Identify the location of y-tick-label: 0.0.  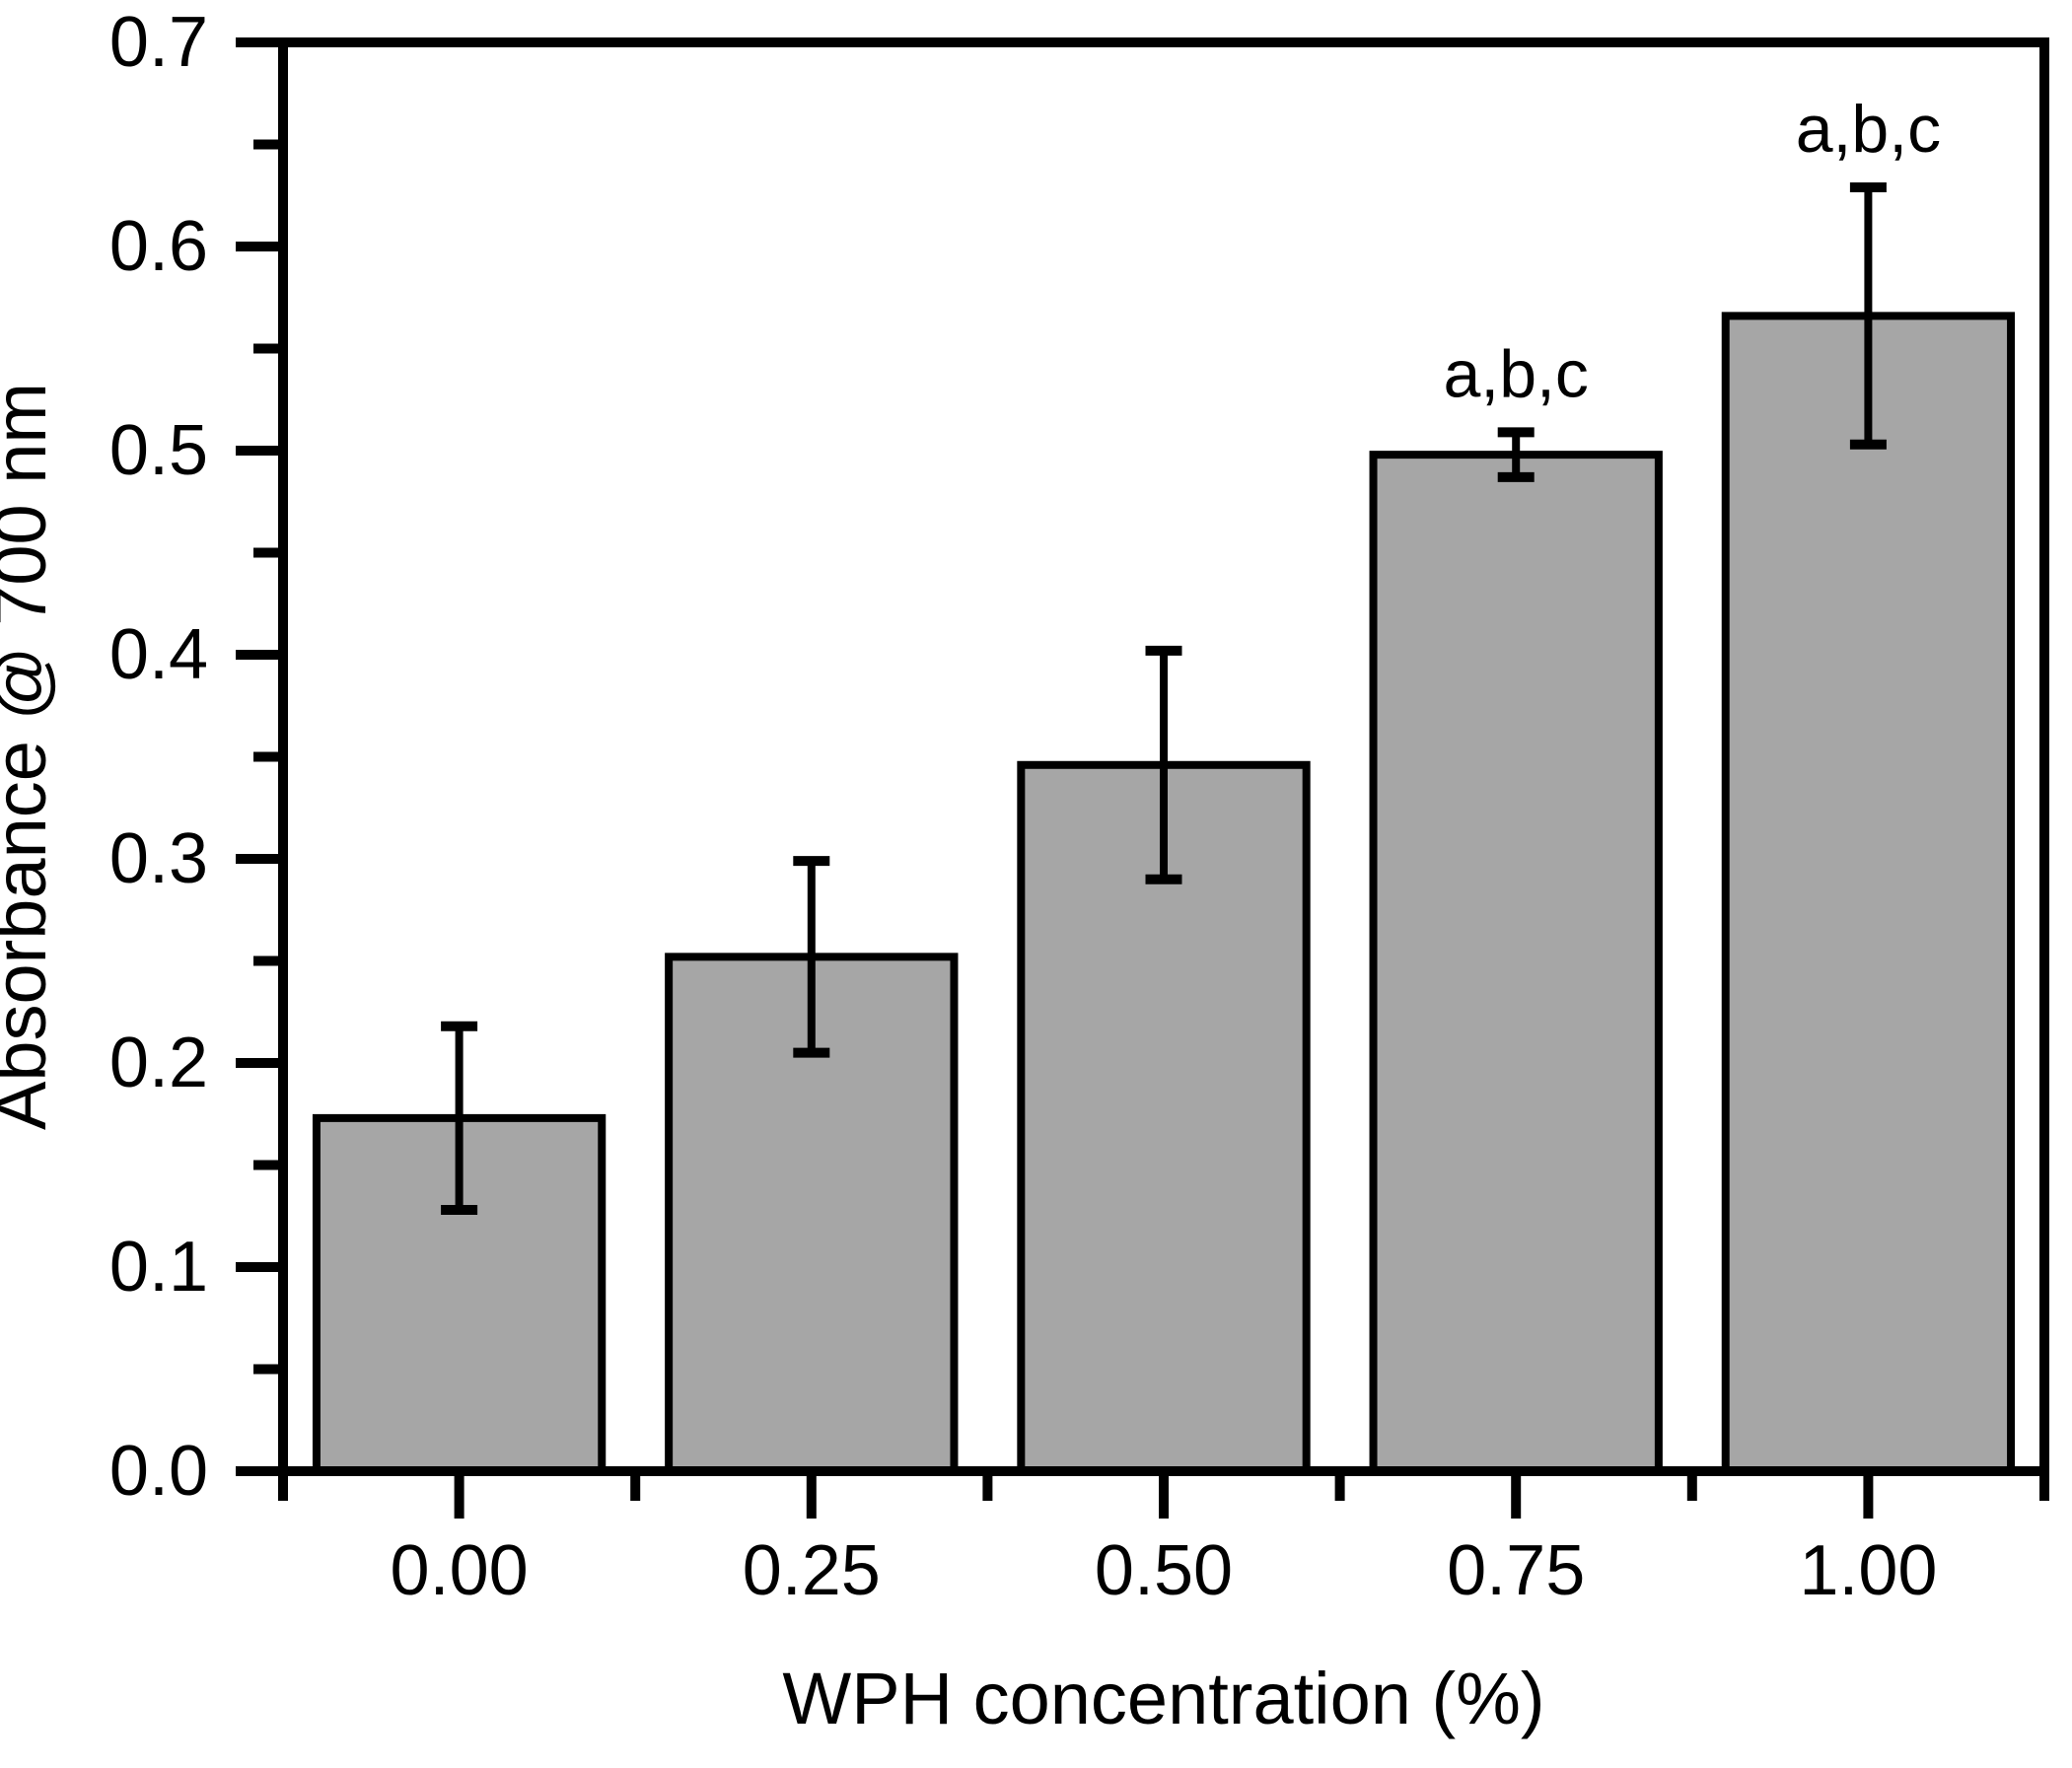
(158, 1471).